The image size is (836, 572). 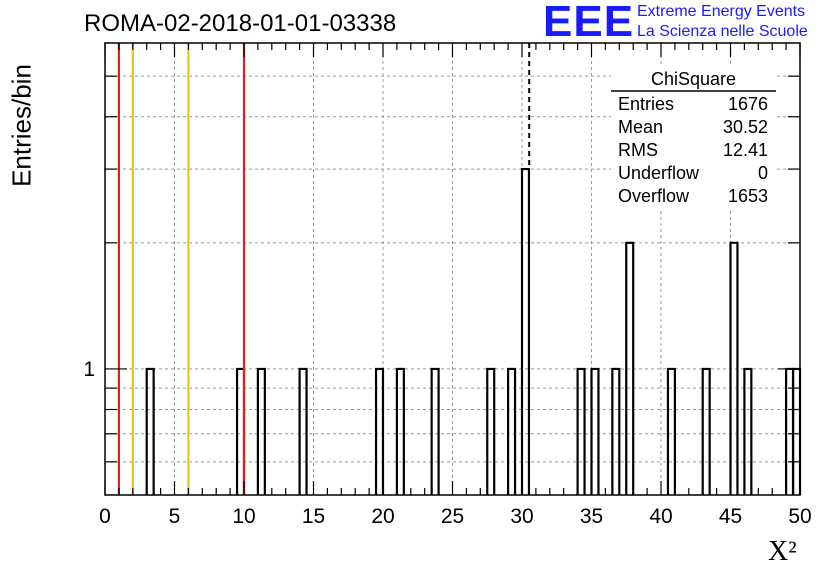 What do you see at coordinates (659, 173) in the screenshot?
I see `stats-row-label: Underflow` at bounding box center [659, 173].